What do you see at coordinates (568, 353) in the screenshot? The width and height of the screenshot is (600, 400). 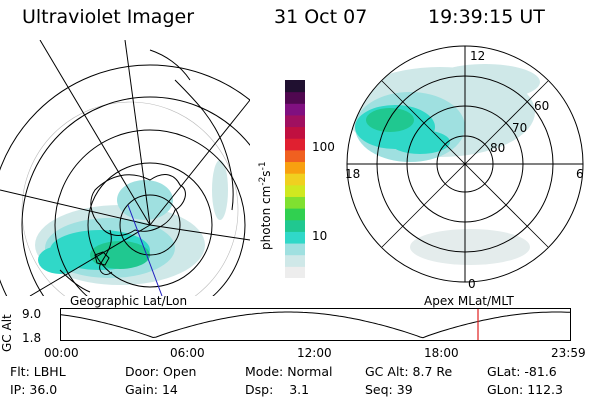 I see `x-tick-2359: 23:59` at bounding box center [568, 353].